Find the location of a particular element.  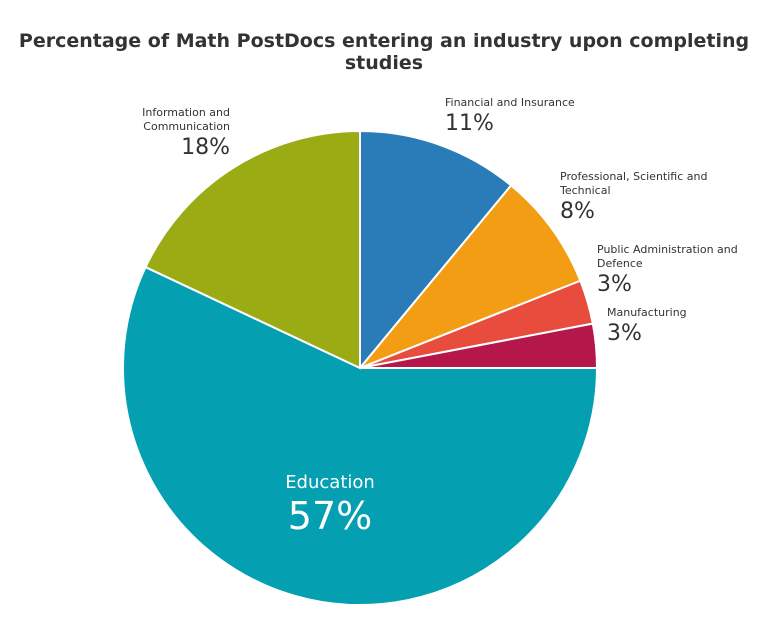

category-label: Information and Communication is located at coordinates (186, 119).